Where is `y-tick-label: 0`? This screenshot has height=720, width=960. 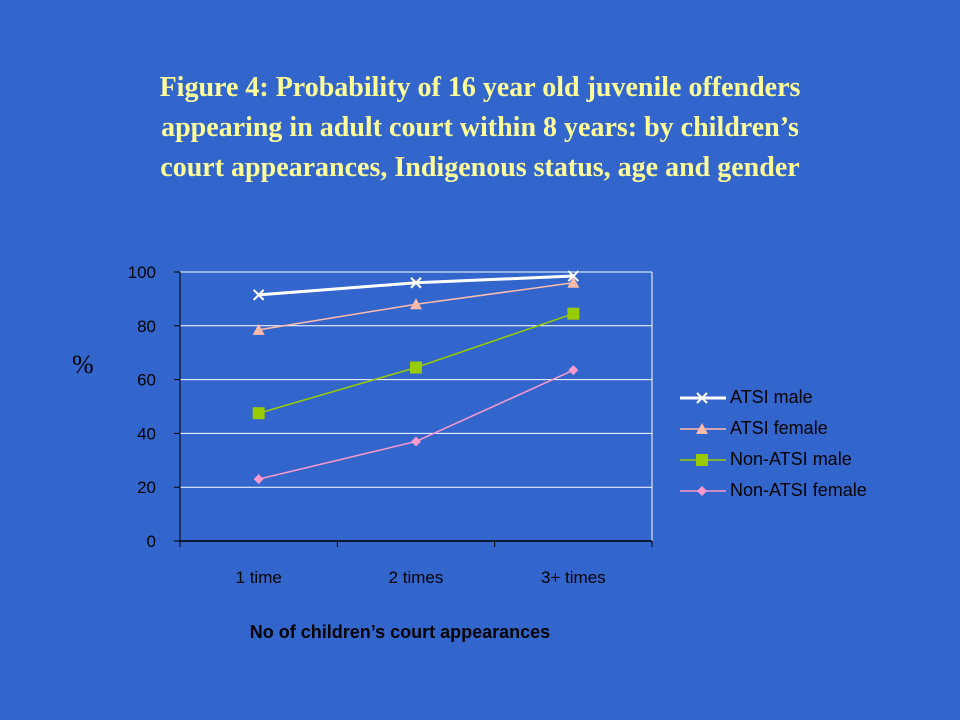 y-tick-label: 0 is located at coordinates (151, 541).